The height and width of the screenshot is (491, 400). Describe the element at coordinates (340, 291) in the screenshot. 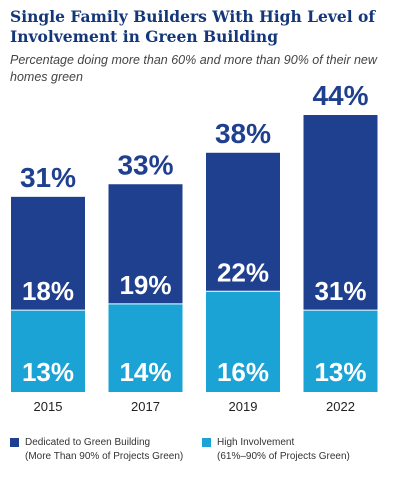

I see `dedicated-label-2022: 31%` at that location.